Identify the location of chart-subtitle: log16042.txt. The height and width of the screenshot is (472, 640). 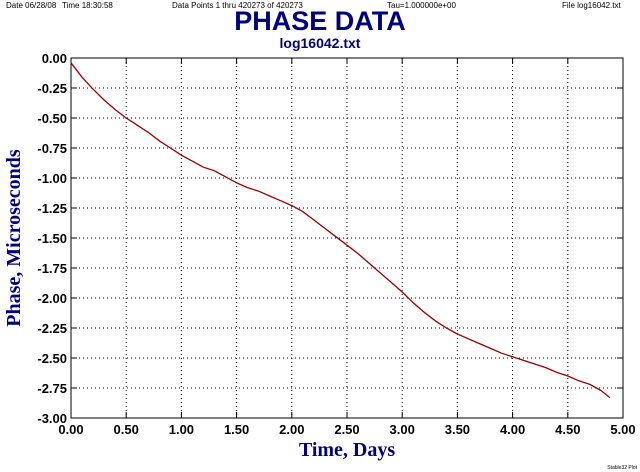
(320, 43).